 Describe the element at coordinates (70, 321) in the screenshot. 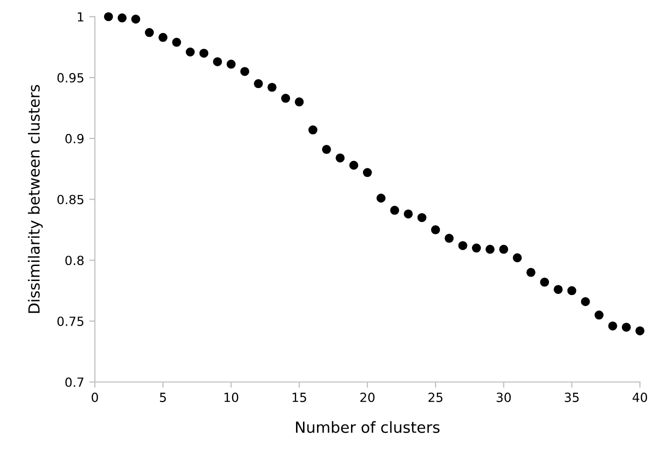

I see `y-tick-label: 0.75` at that location.